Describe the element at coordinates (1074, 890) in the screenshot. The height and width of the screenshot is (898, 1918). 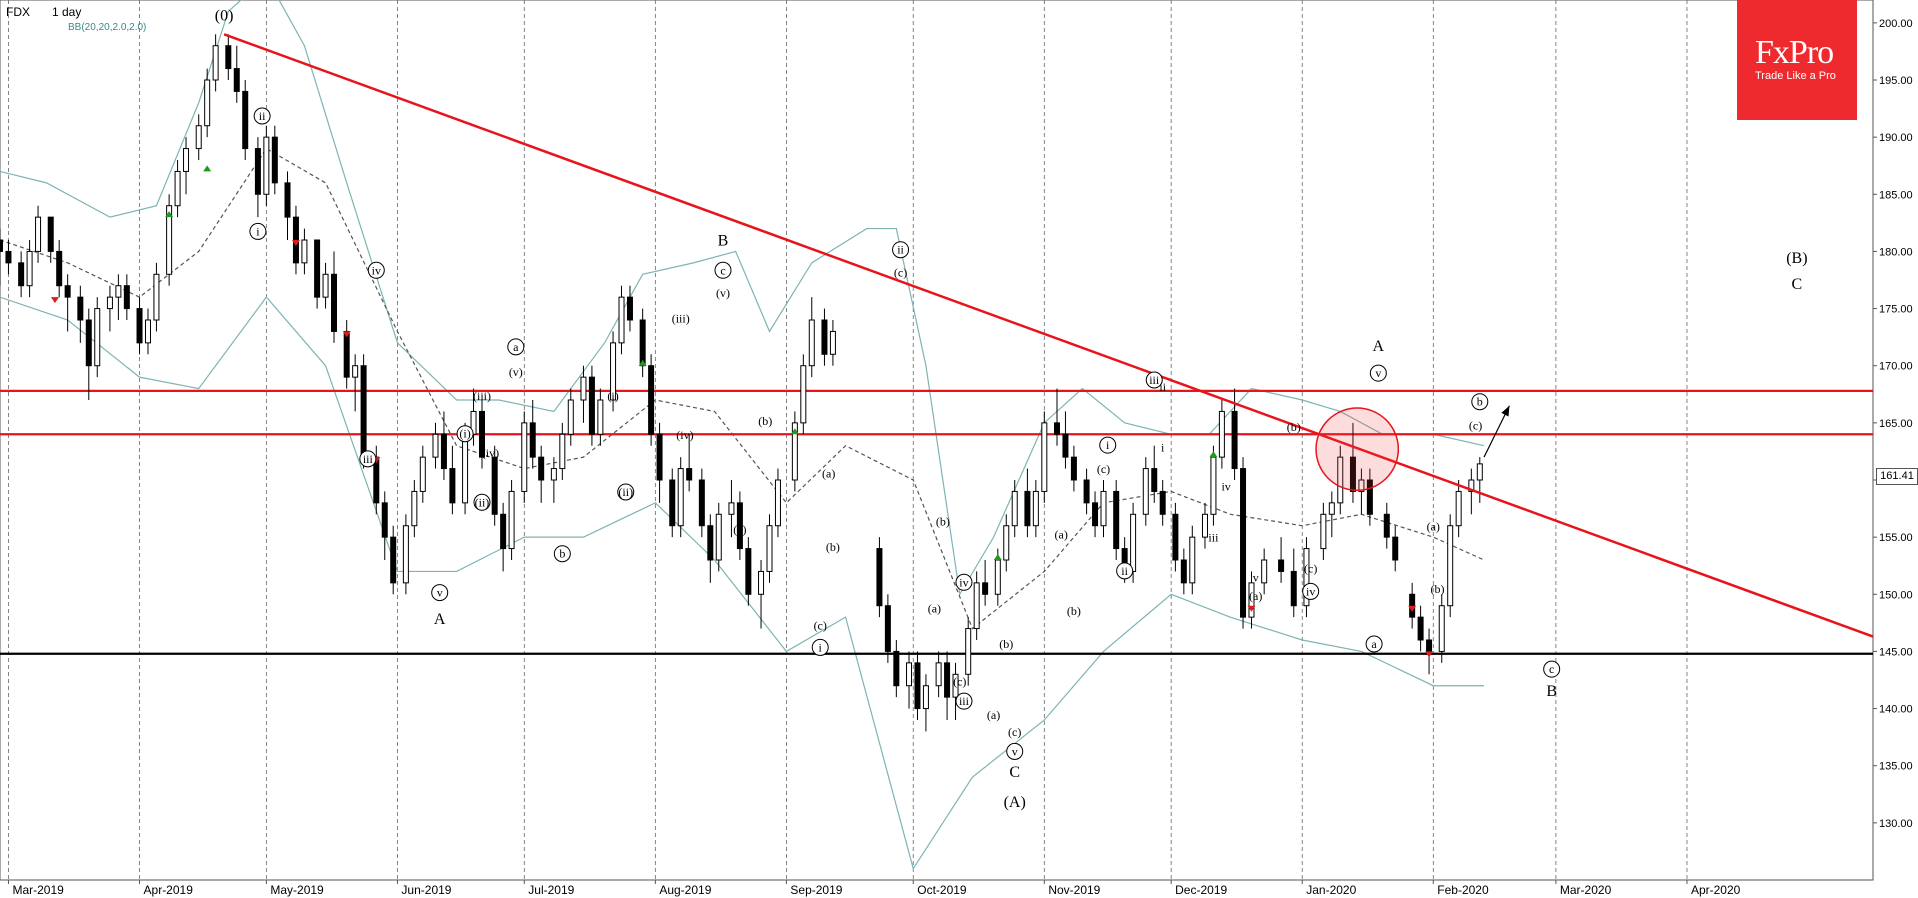
I see `x-tick-label: Nov-2019` at that location.